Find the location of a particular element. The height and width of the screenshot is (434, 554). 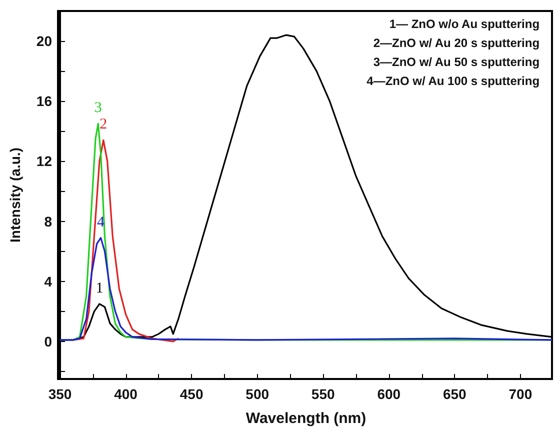

series-label: 2 is located at coordinates (104, 124).